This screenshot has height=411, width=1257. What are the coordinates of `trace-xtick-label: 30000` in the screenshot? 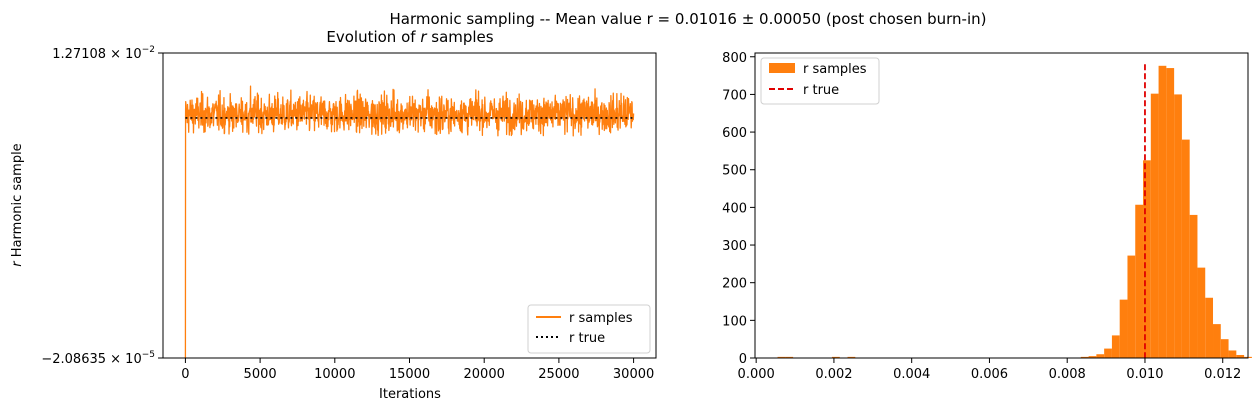 It's located at (633, 374).